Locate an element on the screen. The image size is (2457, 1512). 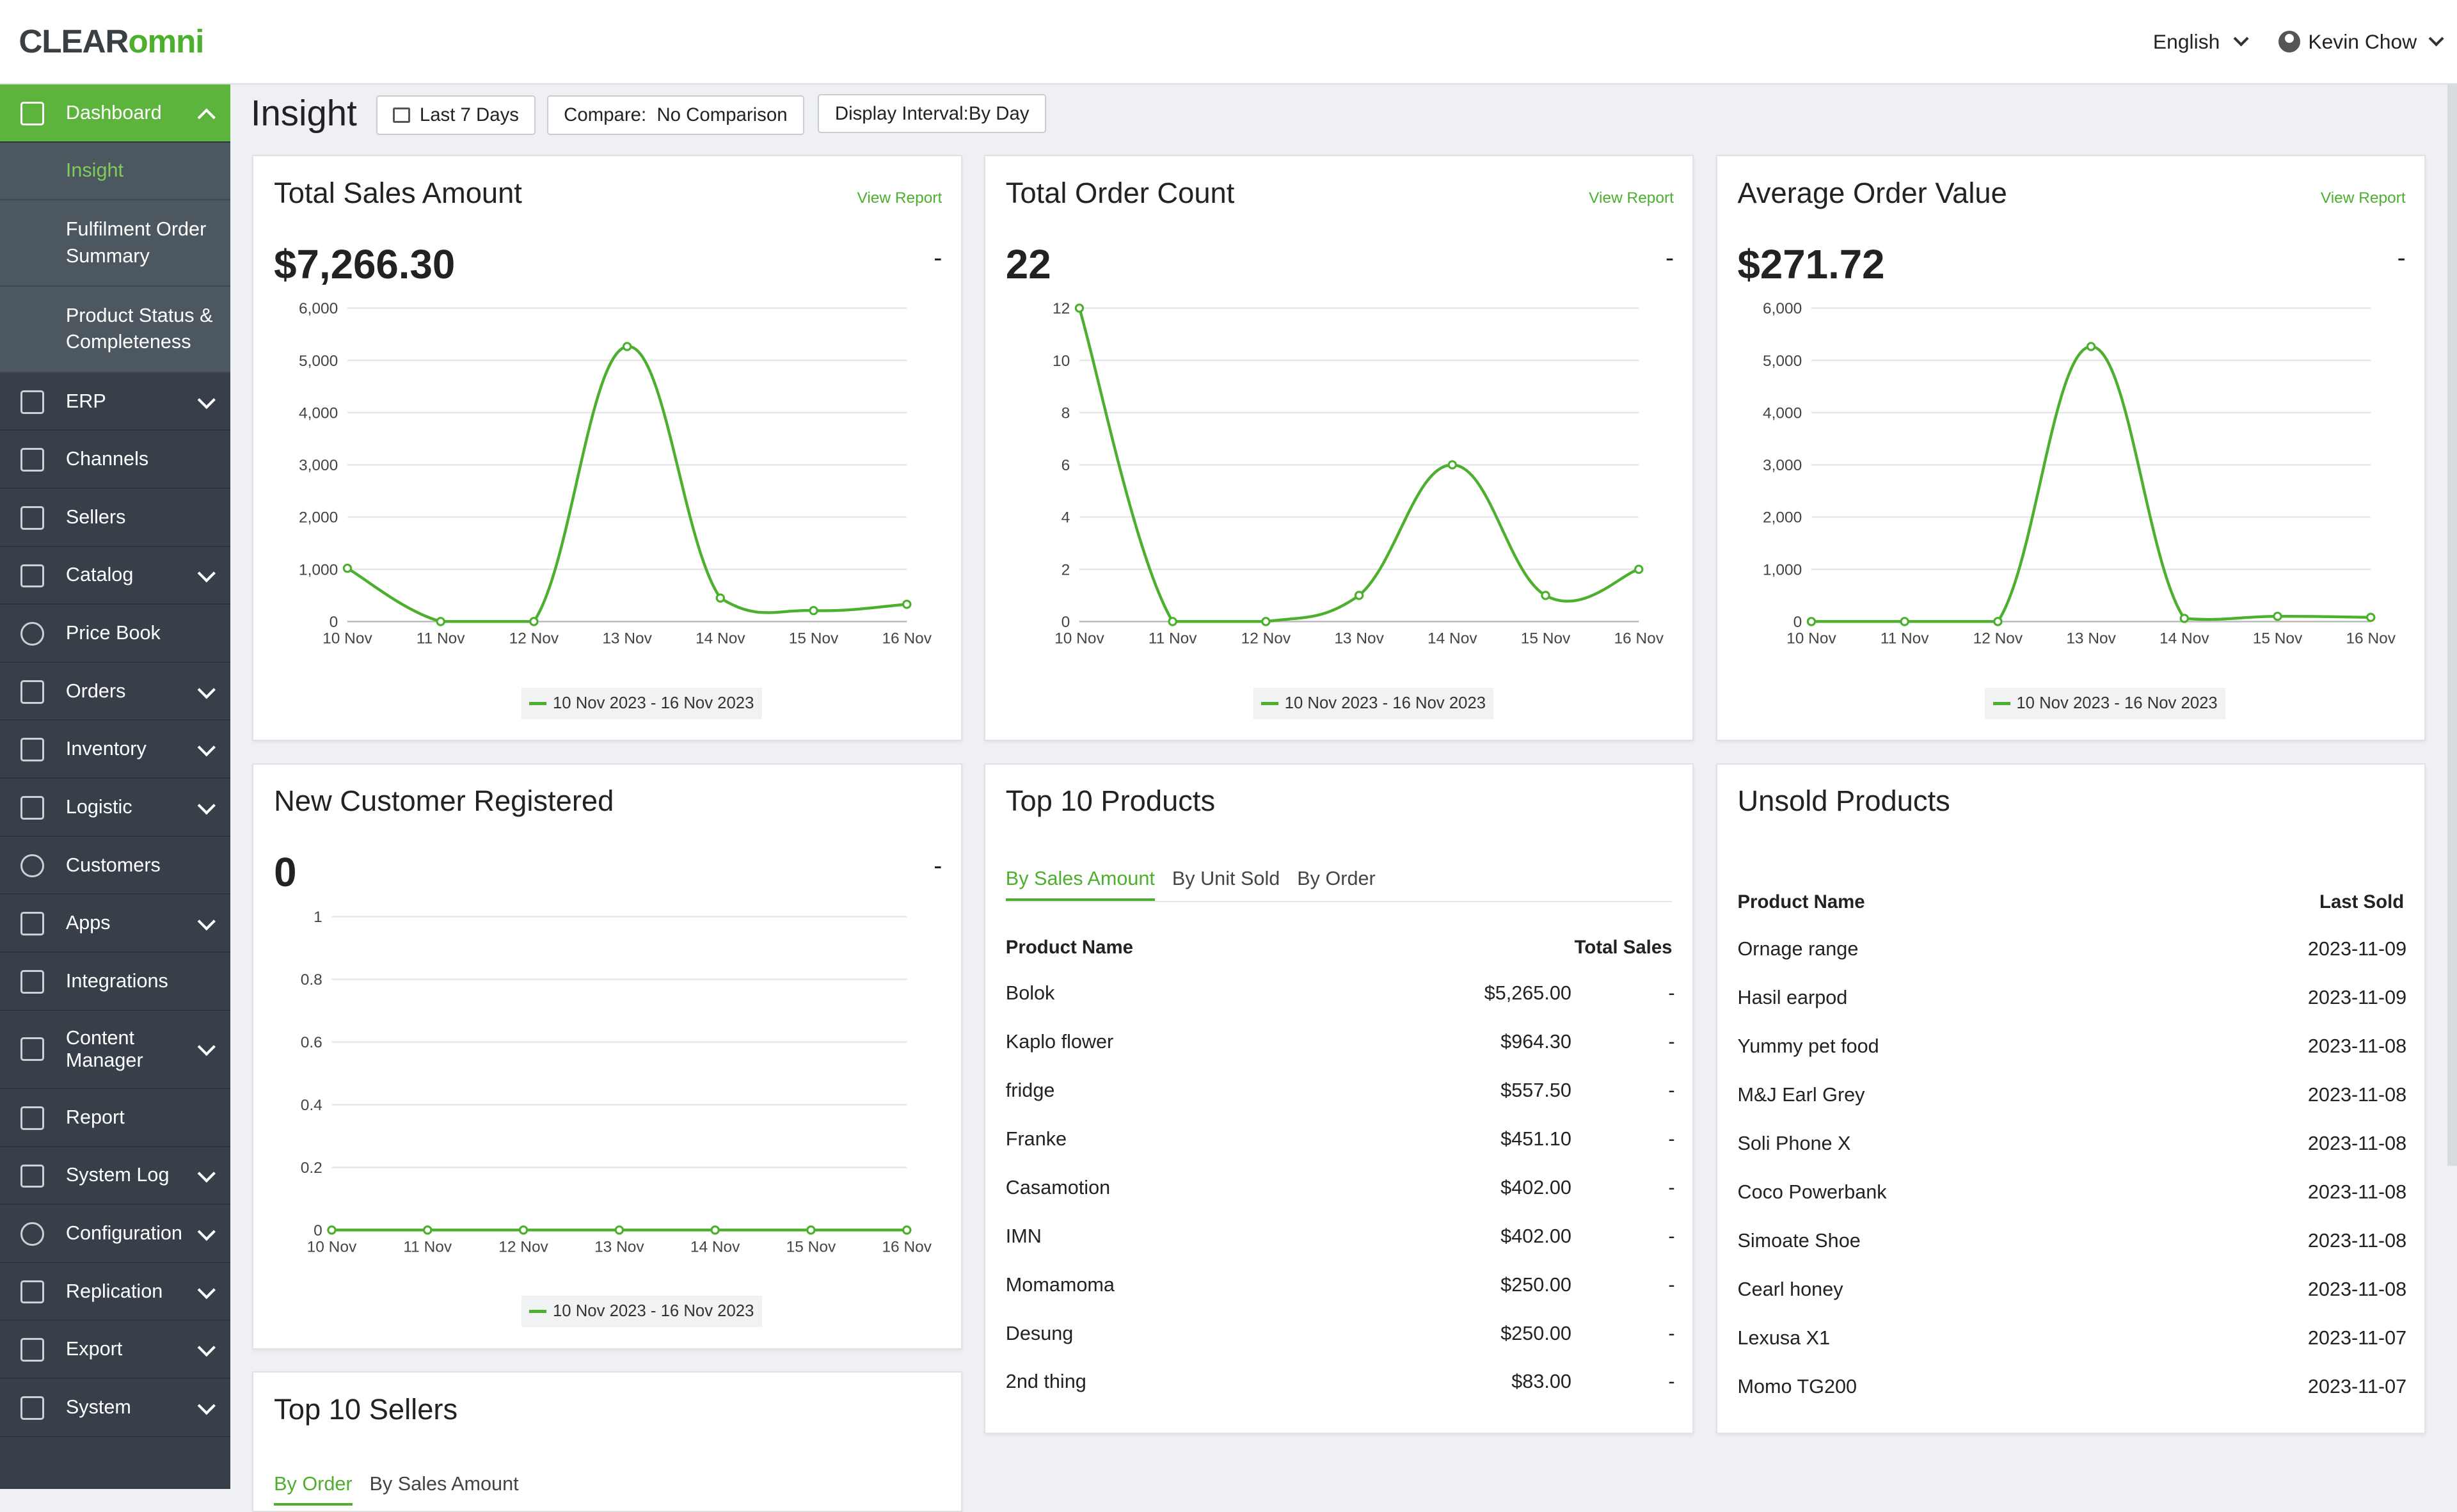
table-row: Soli Phone X 2023-11-08 is located at coordinates (2071, 1145).